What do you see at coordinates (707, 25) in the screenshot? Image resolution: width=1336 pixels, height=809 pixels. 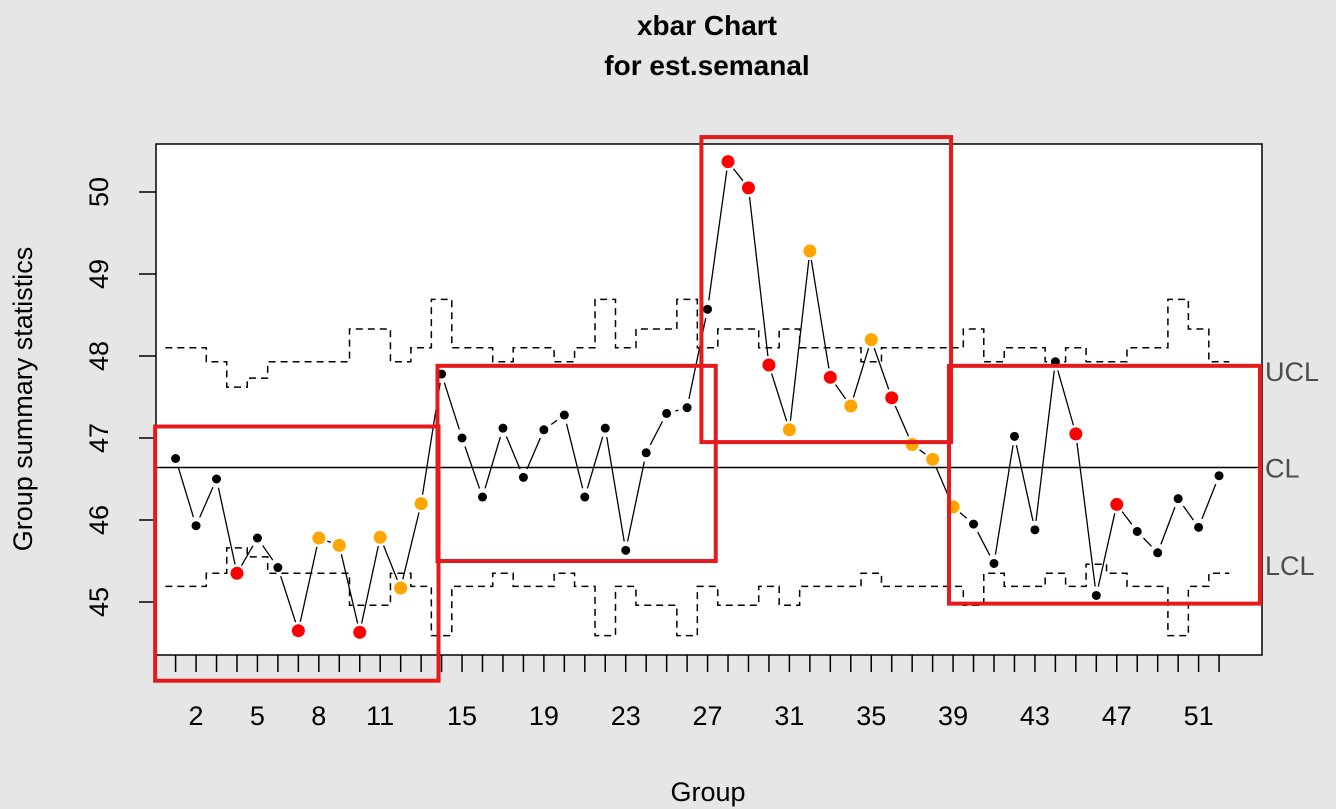 I see `chart-title: xbar Chart` at bounding box center [707, 25].